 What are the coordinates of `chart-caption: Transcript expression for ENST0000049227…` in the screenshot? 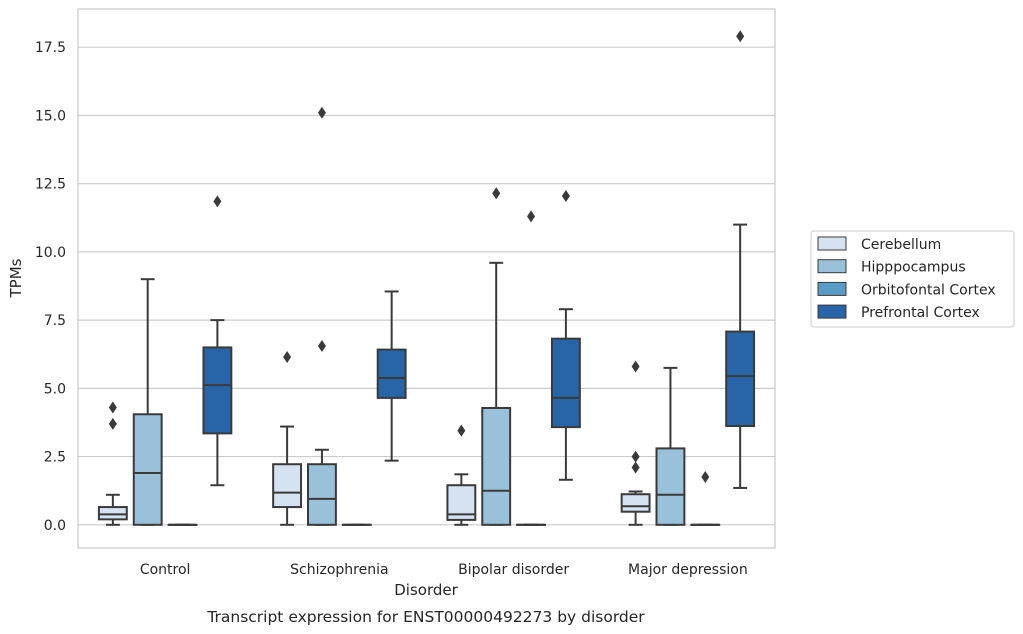 It's located at (425, 617).